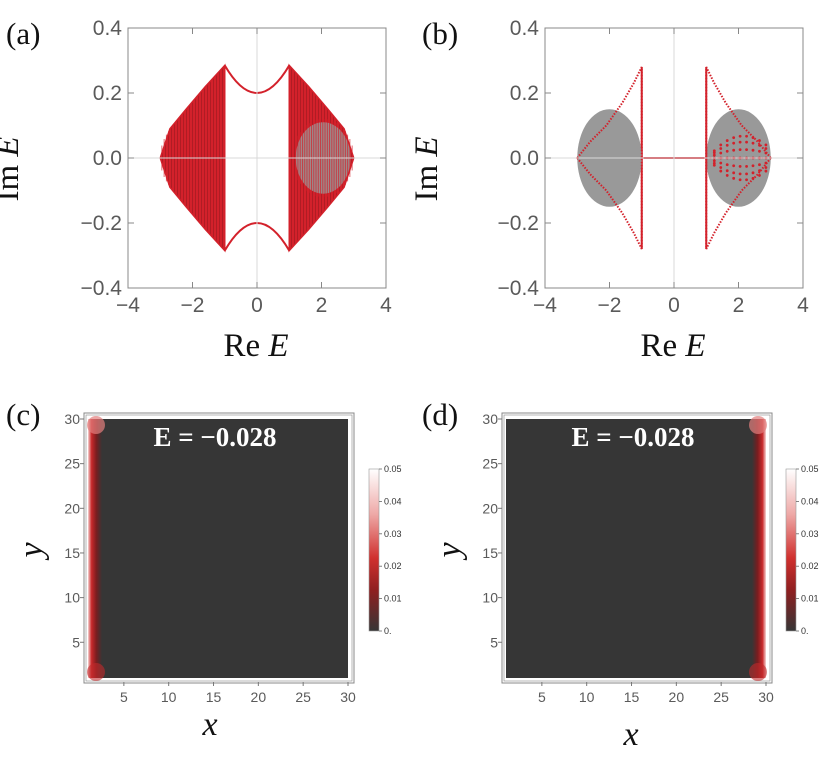  I want to click on x-axis-label-d: x, so click(630, 734).